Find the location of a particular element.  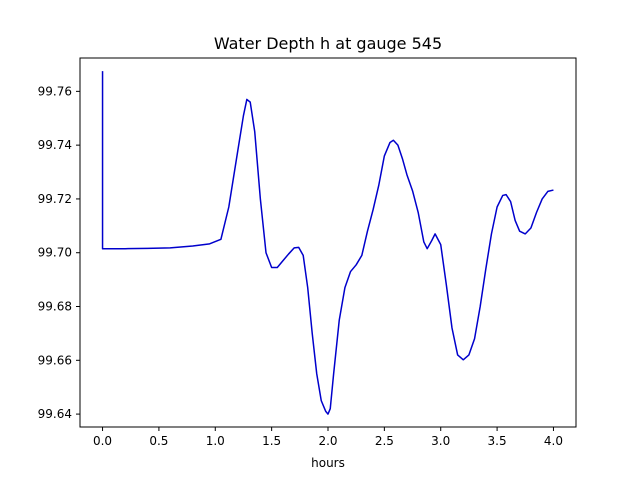

x-tick-label: 1.0 is located at coordinates (215, 441).